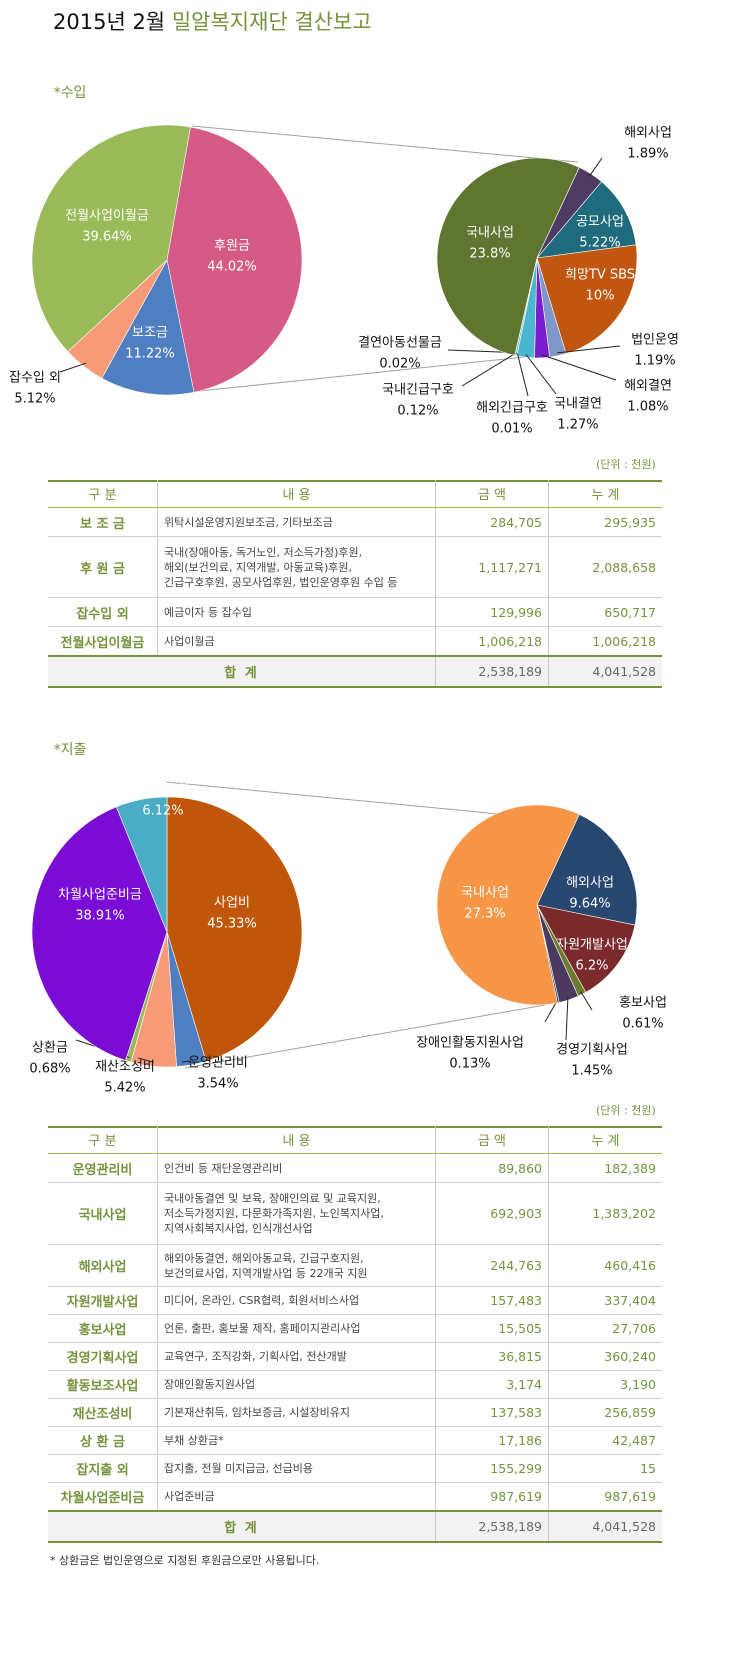 This screenshot has width=735, height=1680. I want to click on slice-label: 해외긴급구호, so click(512, 408).